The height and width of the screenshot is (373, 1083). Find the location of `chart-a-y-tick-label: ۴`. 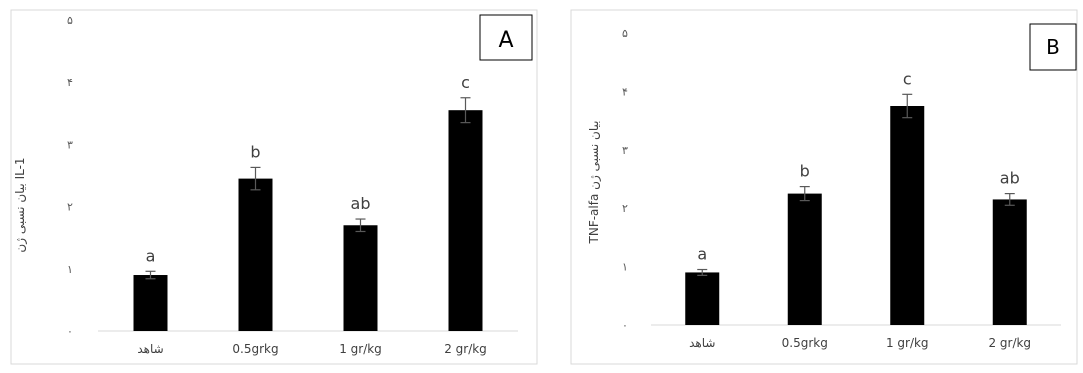

chart-a-y-tick-label: ۴ is located at coordinates (70, 82).